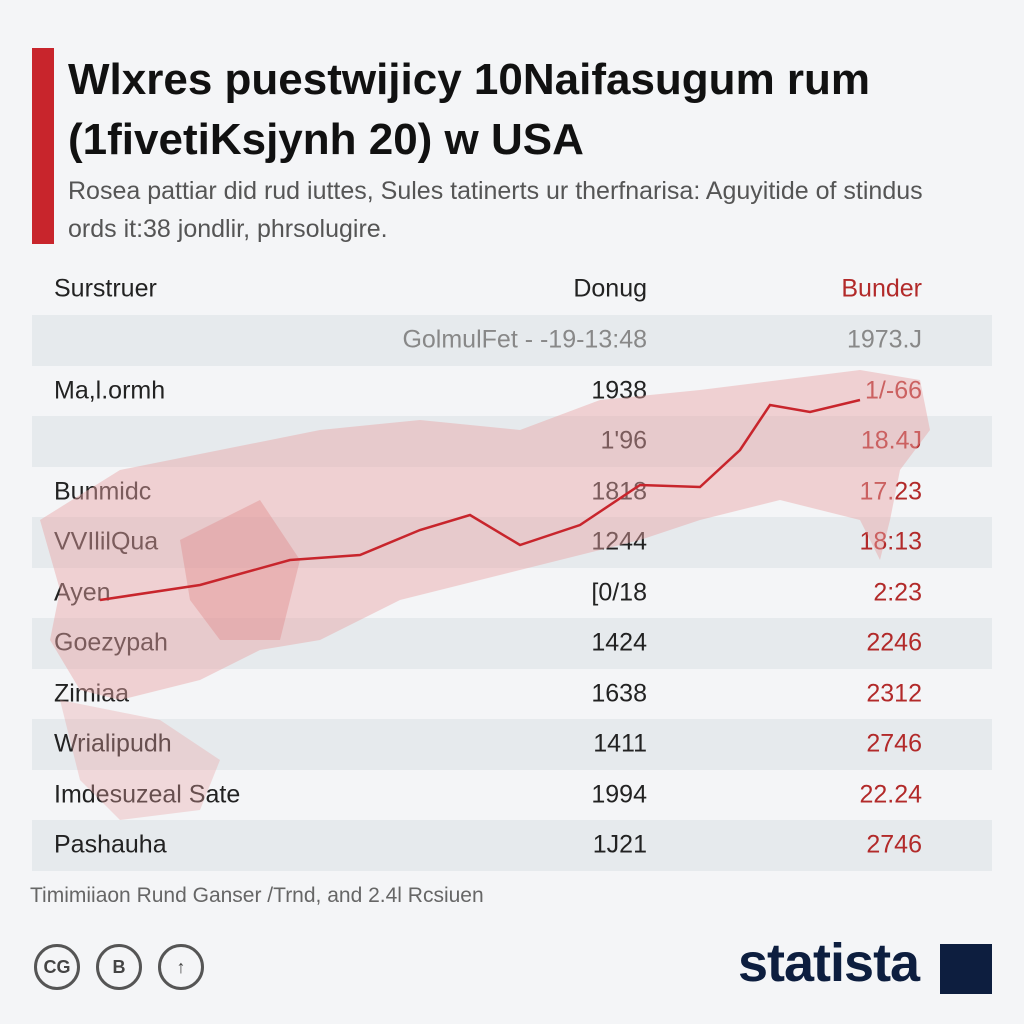 The width and height of the screenshot is (1024, 1024). I want to click on table-cell: 1244, so click(619, 541).